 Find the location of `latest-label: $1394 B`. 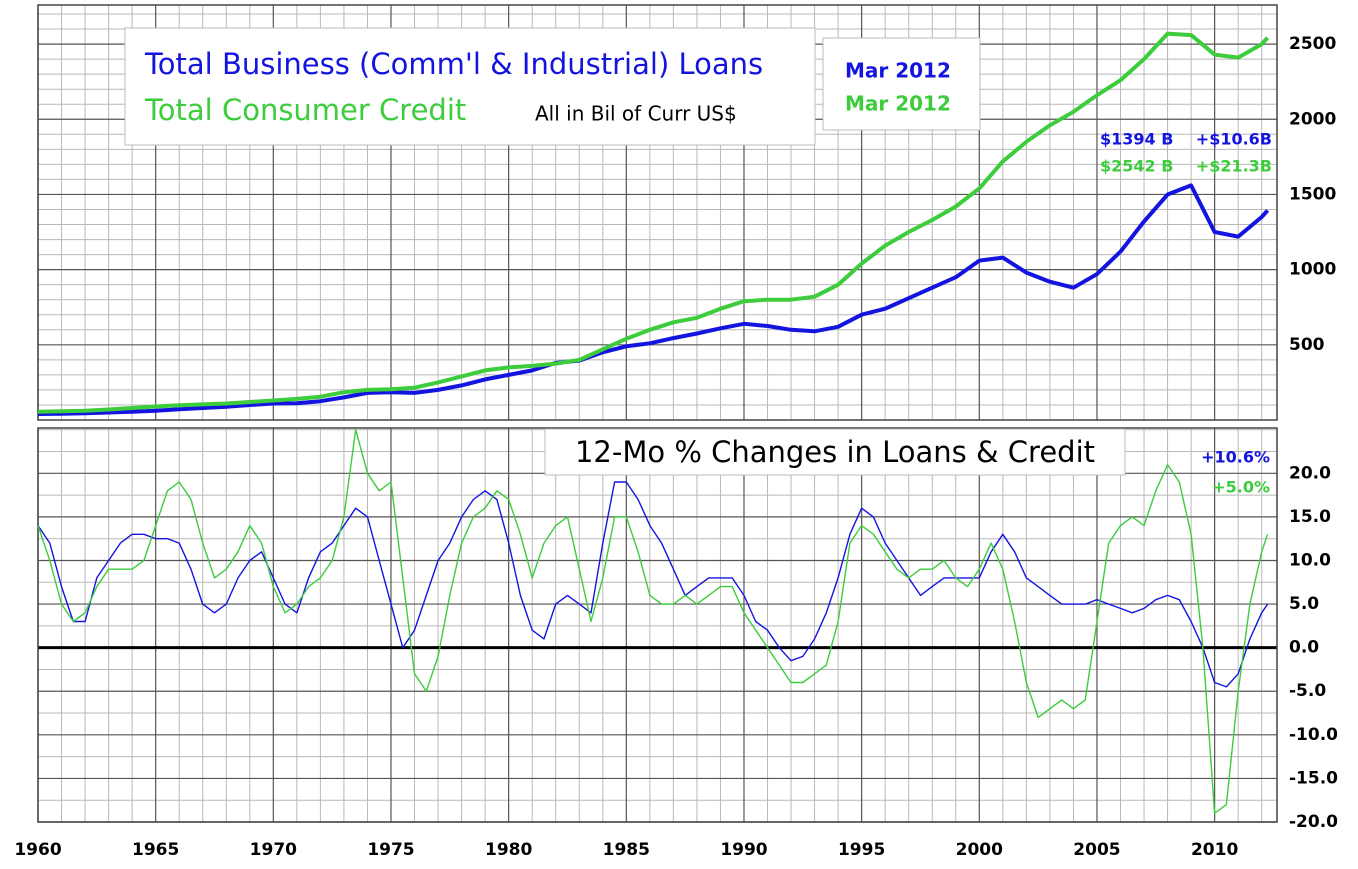

latest-label: $1394 B is located at coordinates (1136, 139).